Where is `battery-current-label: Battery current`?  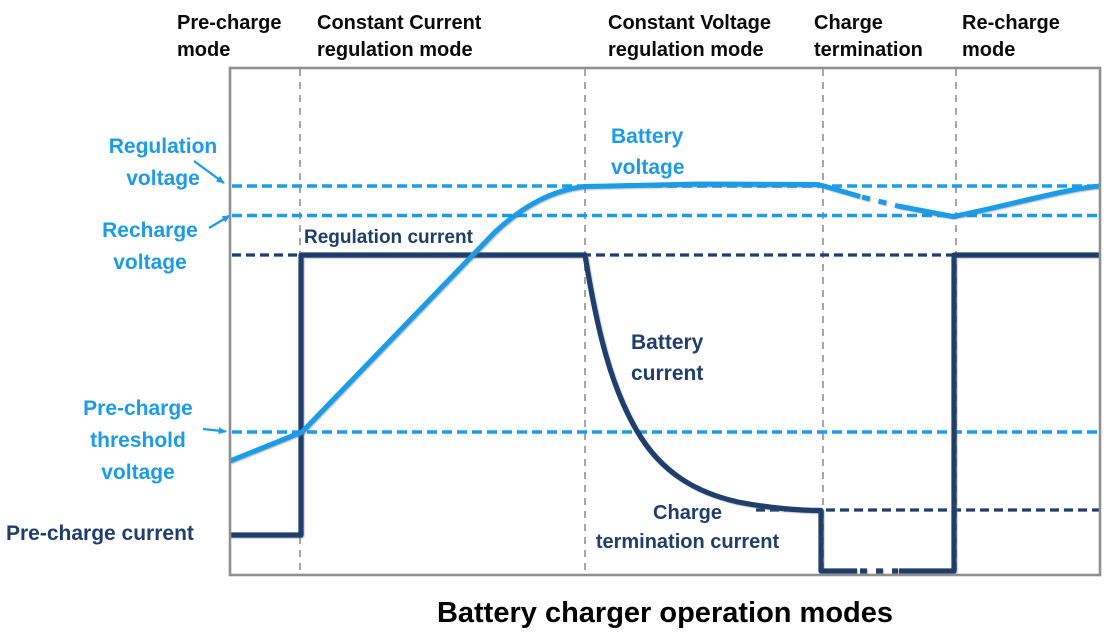
battery-current-label: Battery current is located at coordinates (667, 358).